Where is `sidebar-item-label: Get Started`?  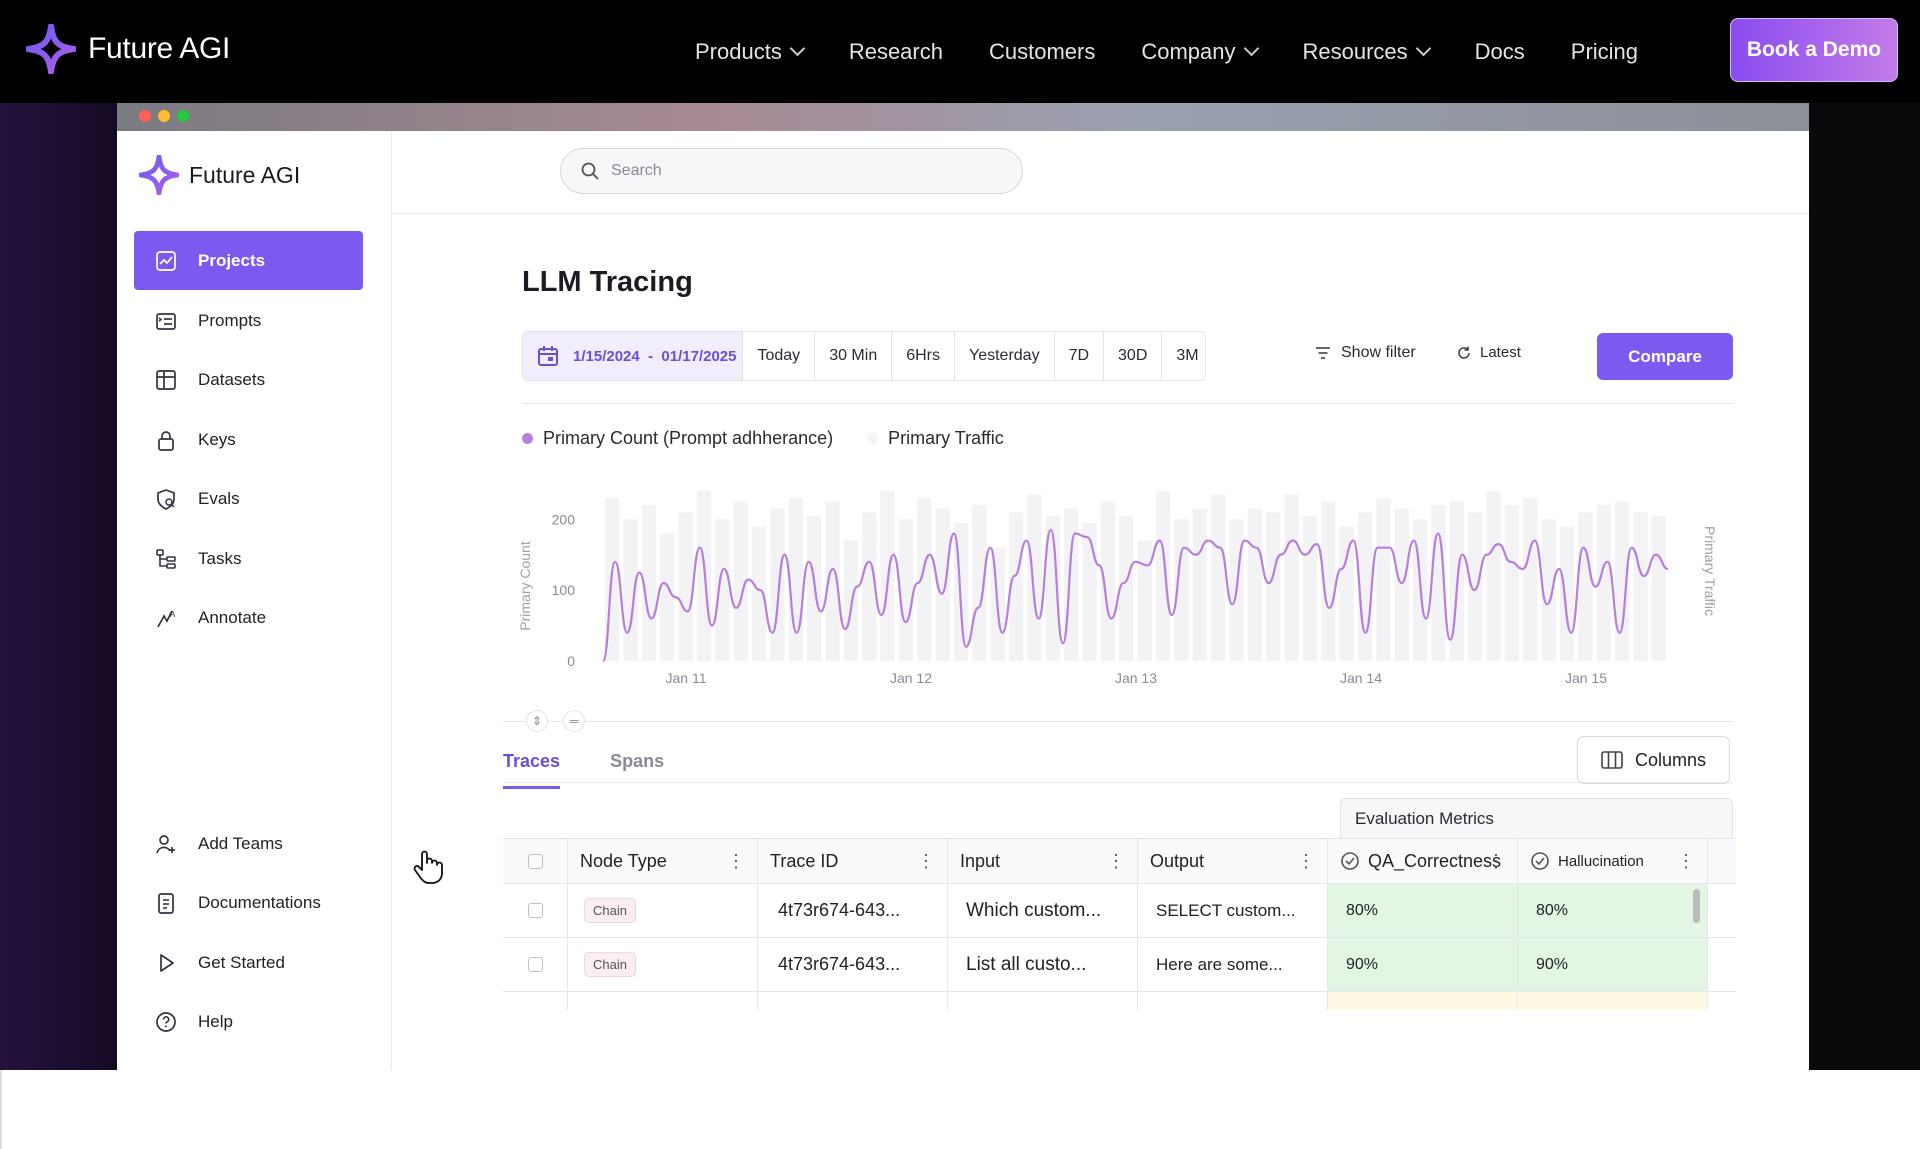
sidebar-item-label: Get Started is located at coordinates (241, 962).